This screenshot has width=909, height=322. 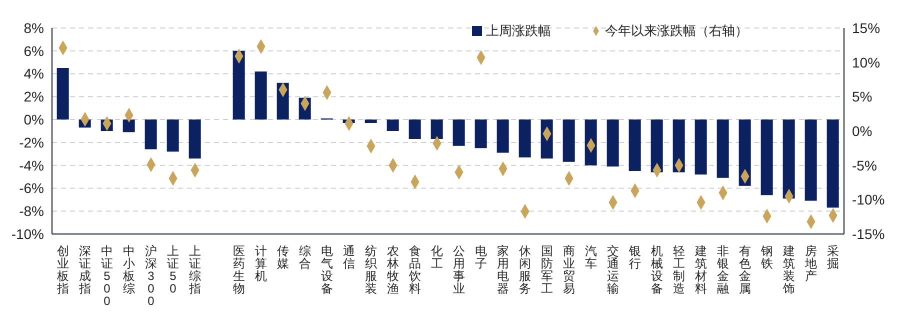 What do you see at coordinates (305, 257) in the screenshot?
I see `x-tick-label: 综合` at bounding box center [305, 257].